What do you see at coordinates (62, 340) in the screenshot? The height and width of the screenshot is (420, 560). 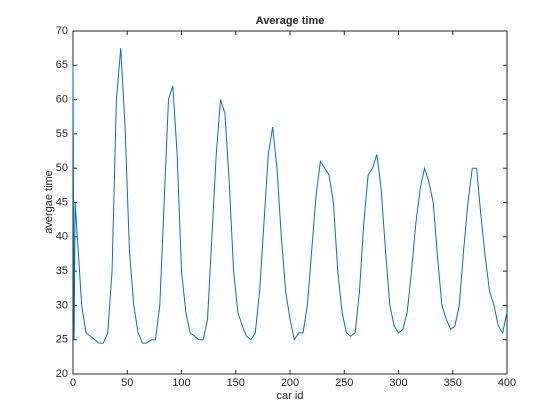 I see `y-tick-label: 25` at bounding box center [62, 340].